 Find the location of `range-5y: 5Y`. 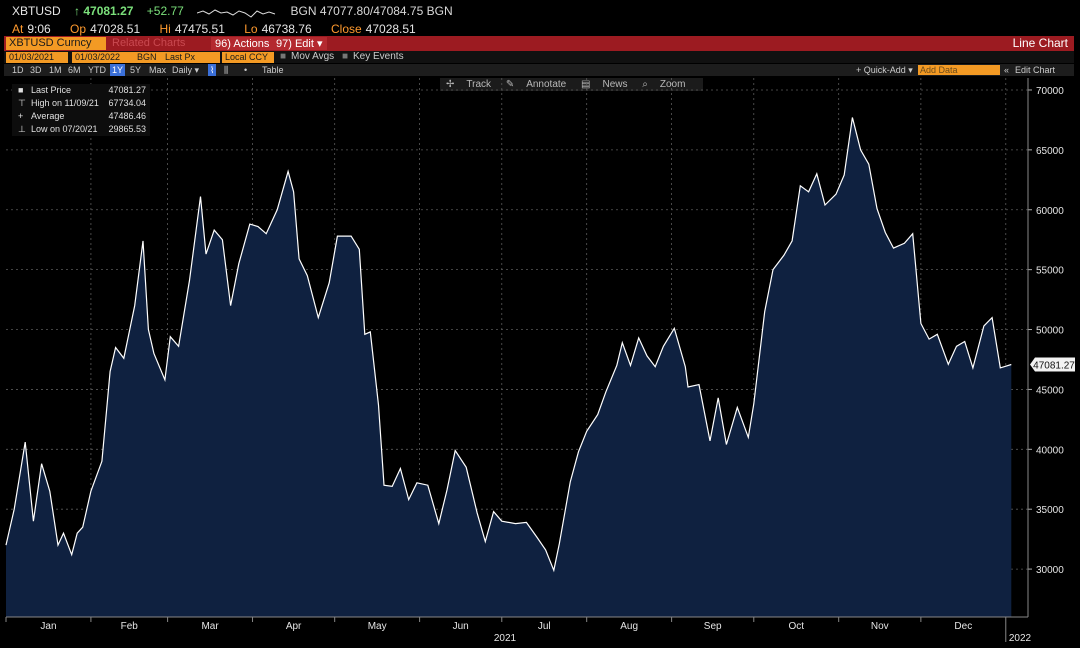

range-5y: 5Y is located at coordinates (136, 70).